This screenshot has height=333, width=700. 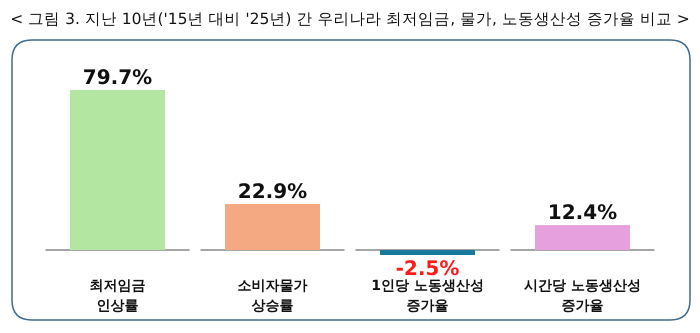 What do you see at coordinates (273, 191) in the screenshot?
I see `data-label: 22.9%` at bounding box center [273, 191].